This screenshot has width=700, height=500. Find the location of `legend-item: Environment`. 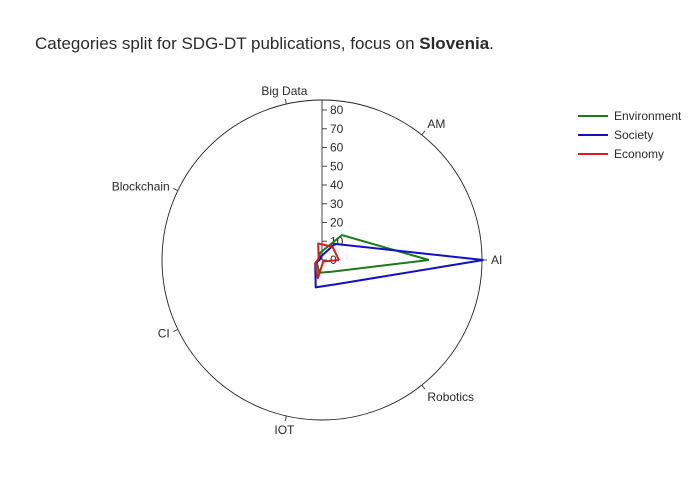

legend-item: Environment is located at coordinates (629, 115).